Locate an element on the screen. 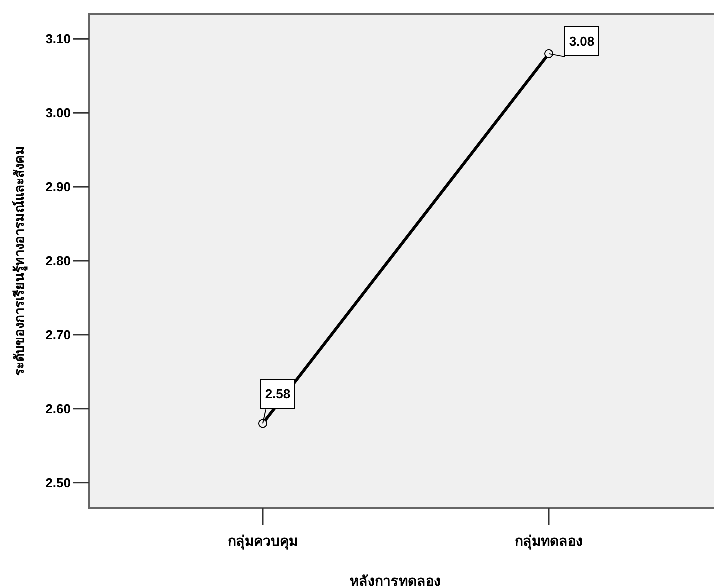  x-tick-label: กลุ่มควบคุม is located at coordinates (263, 541).